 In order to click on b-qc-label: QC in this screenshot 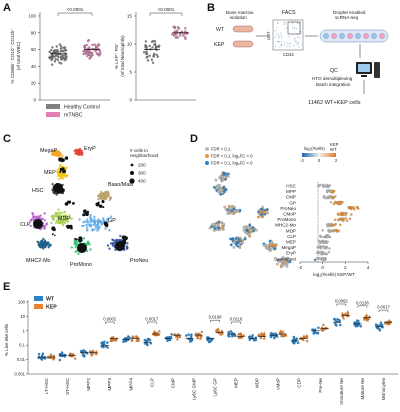, I will do `click(334, 71)`.